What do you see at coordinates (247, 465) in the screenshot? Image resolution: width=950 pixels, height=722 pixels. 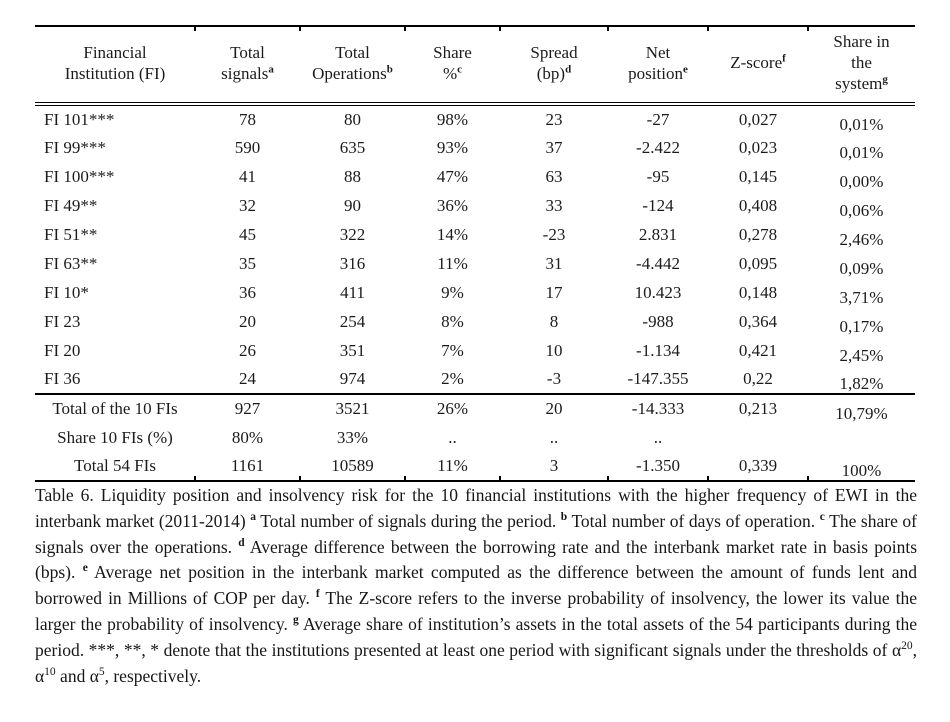 I see `cell-value: 1161` at bounding box center [247, 465].